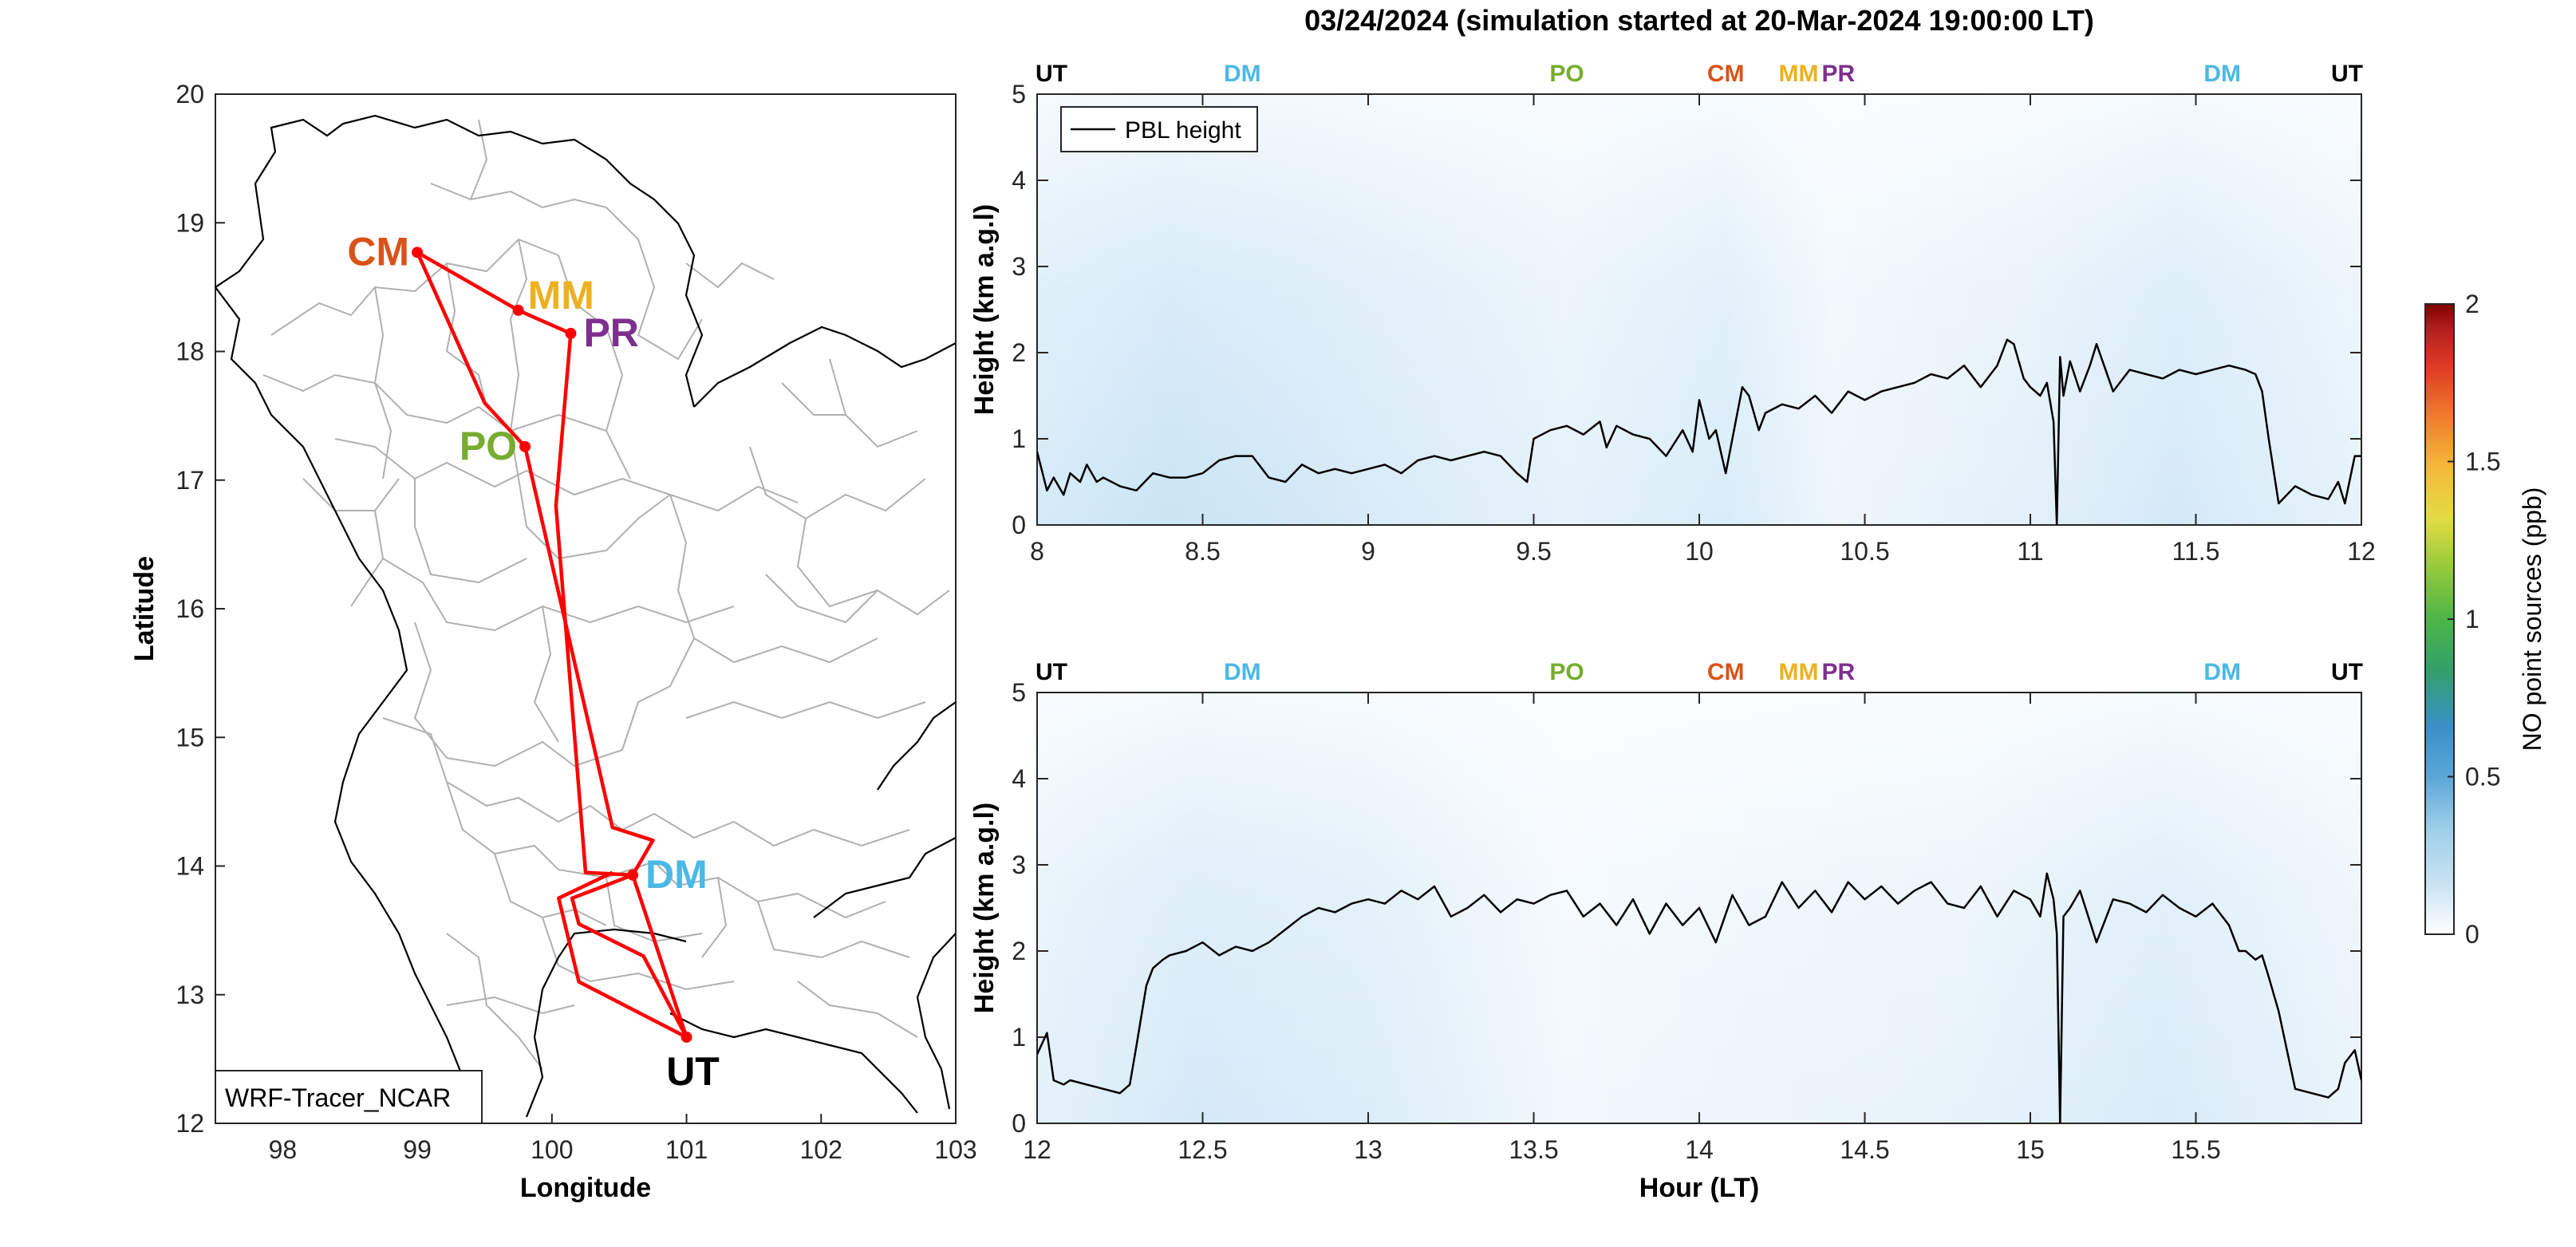 This screenshot has width=2576, height=1247. Describe the element at coordinates (686, 1150) in the screenshot. I see `map-xtick-label: 101` at that location.